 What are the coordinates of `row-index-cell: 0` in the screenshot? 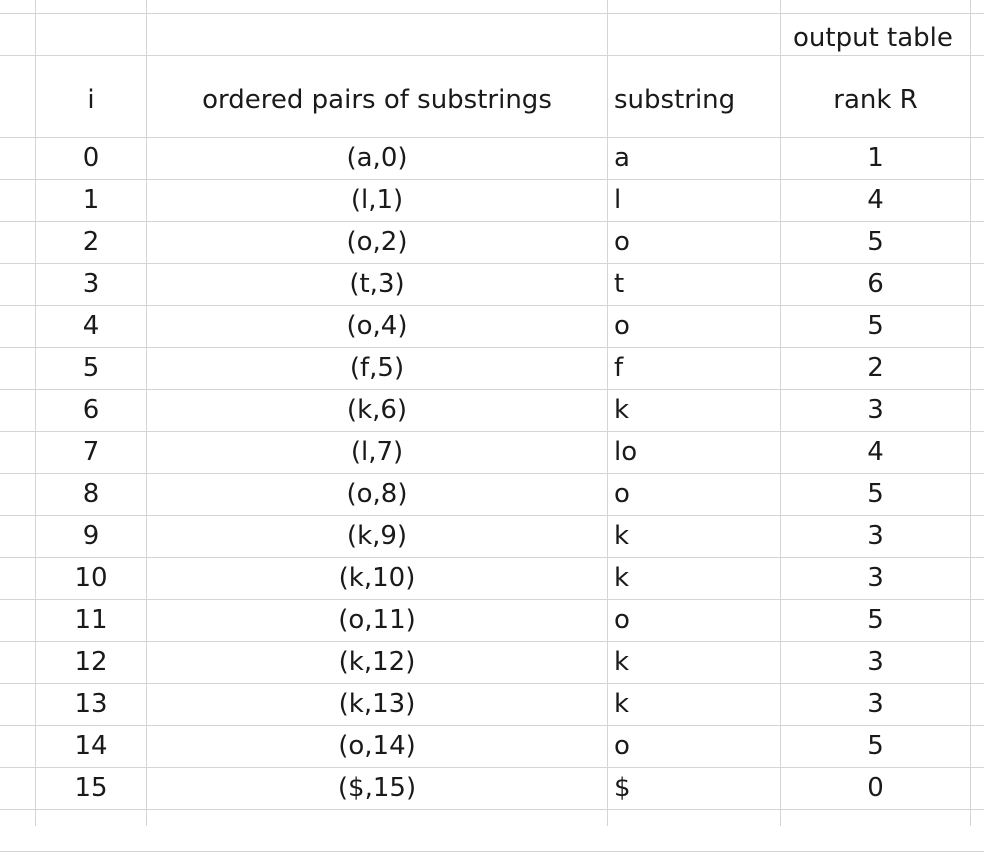 It's located at (91, 158).